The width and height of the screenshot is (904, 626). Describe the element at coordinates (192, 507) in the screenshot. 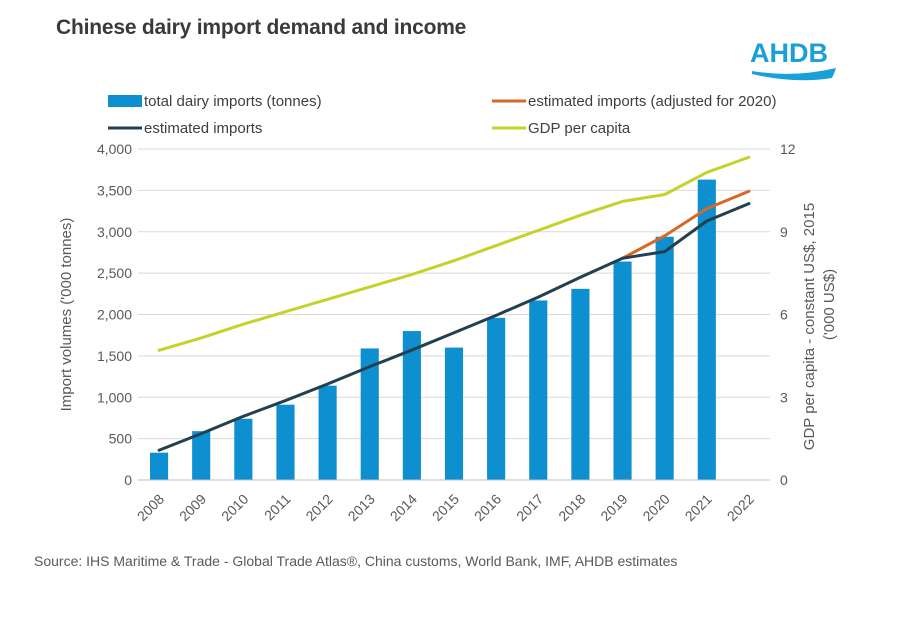

I see `x-tick-label: 2009` at that location.